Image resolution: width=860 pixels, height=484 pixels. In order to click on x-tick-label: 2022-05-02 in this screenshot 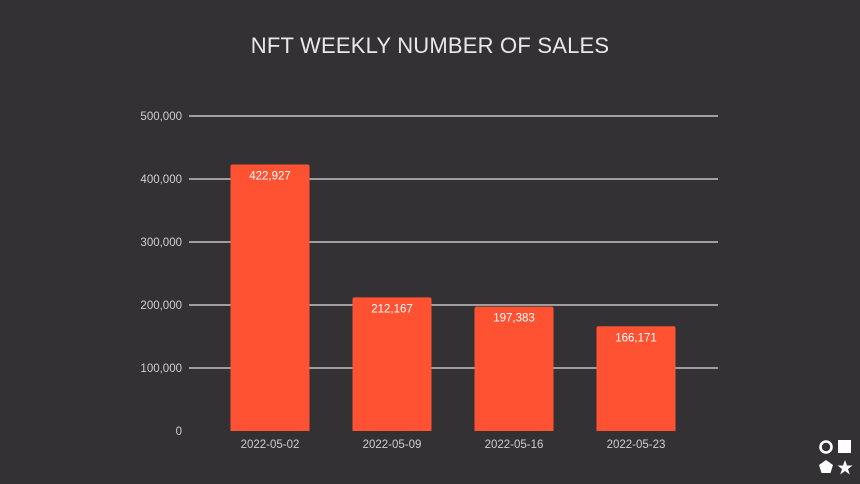, I will do `click(270, 445)`.